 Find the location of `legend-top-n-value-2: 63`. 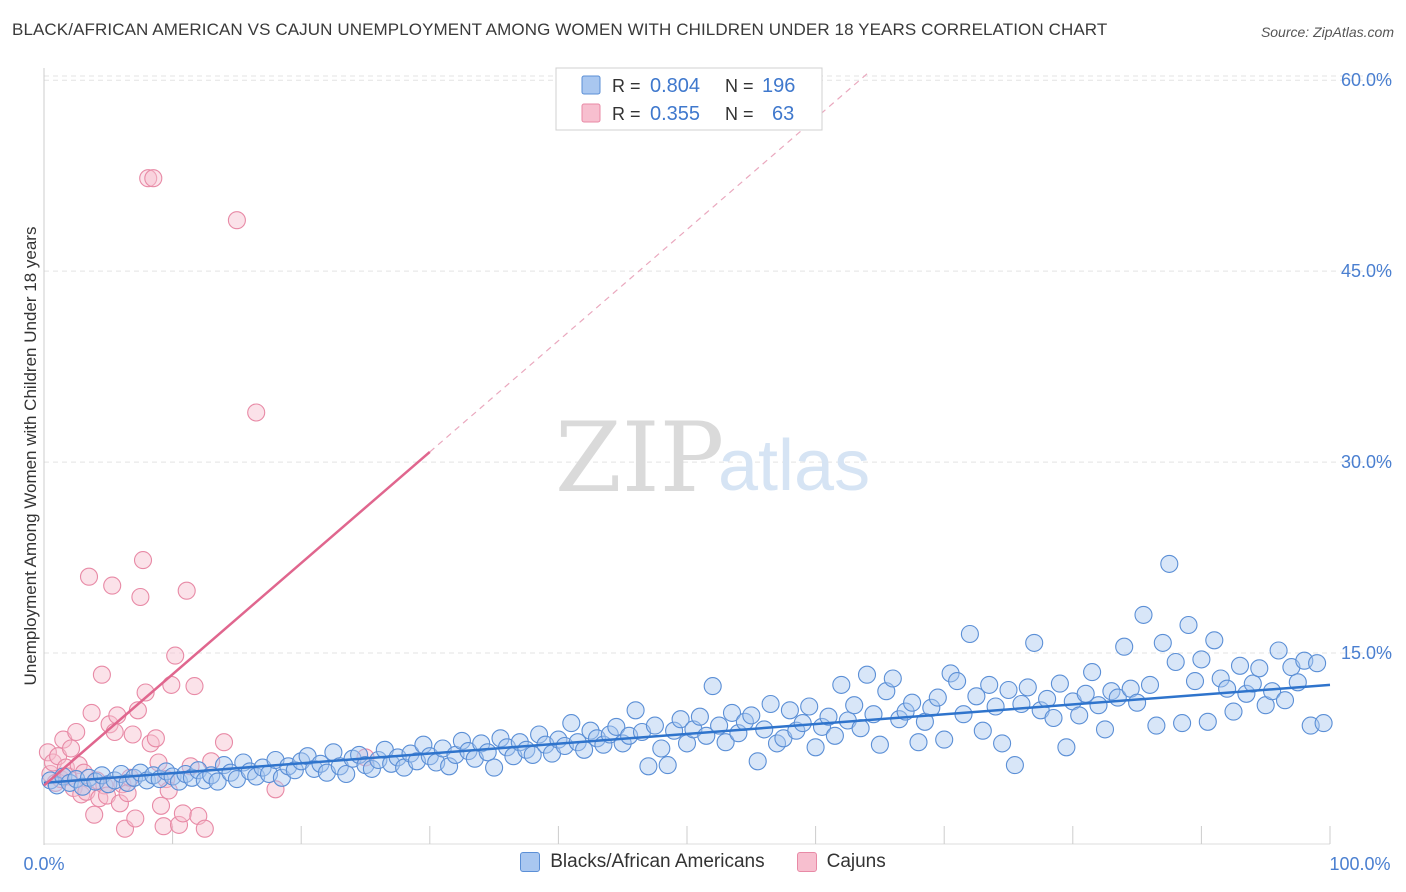

legend-top-n-value-2: 63 is located at coordinates (783, 114).